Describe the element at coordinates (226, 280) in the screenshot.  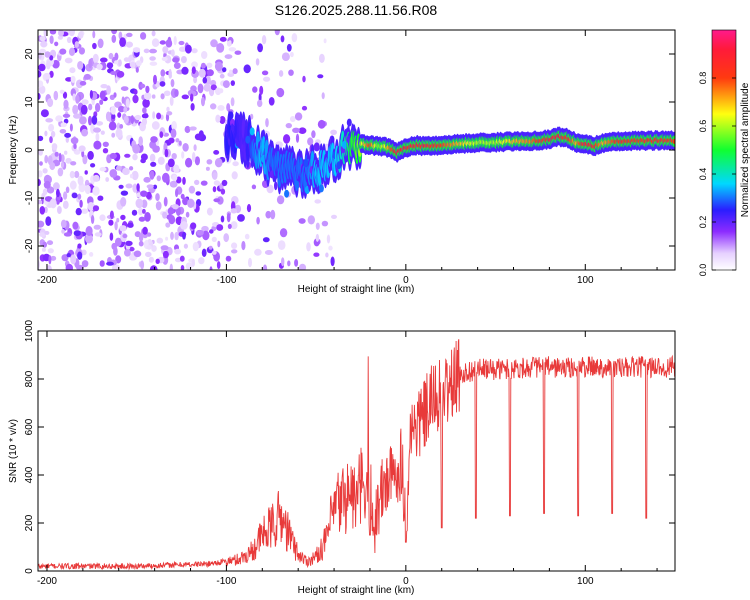
I see `spectrogram-x-tick-label: -100` at that location.